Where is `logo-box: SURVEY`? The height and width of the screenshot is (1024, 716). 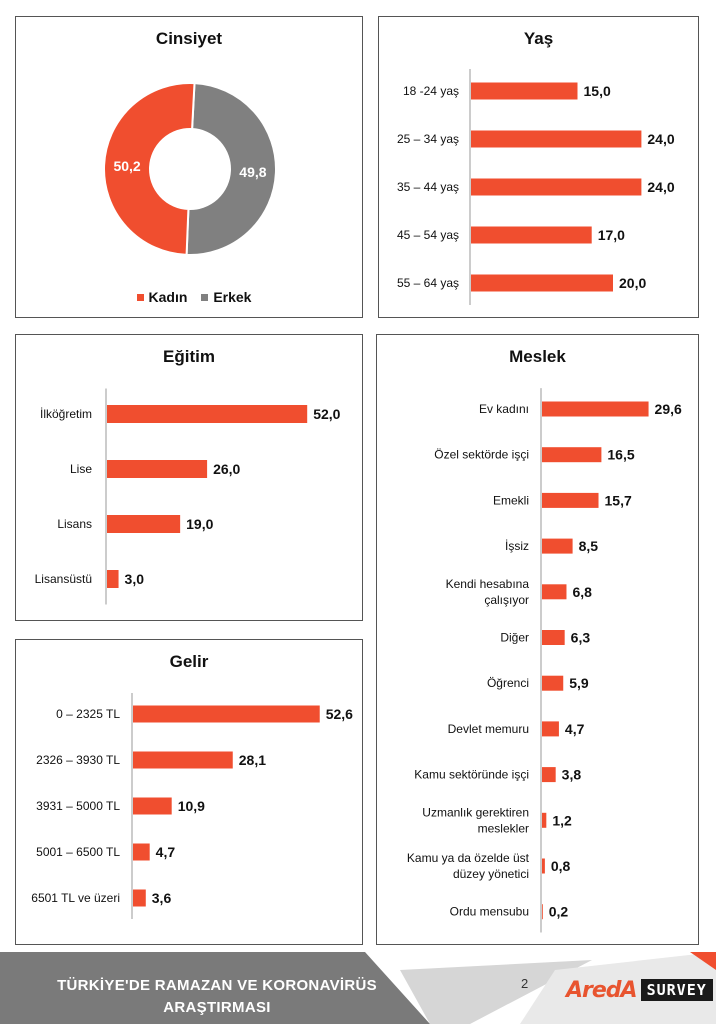 logo-box: SURVEY is located at coordinates (676, 990).